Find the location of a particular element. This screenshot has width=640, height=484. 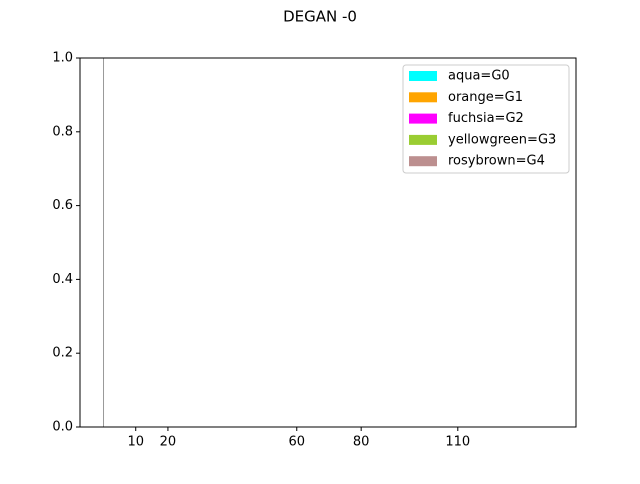

x-tick-label: 10 is located at coordinates (135, 442).